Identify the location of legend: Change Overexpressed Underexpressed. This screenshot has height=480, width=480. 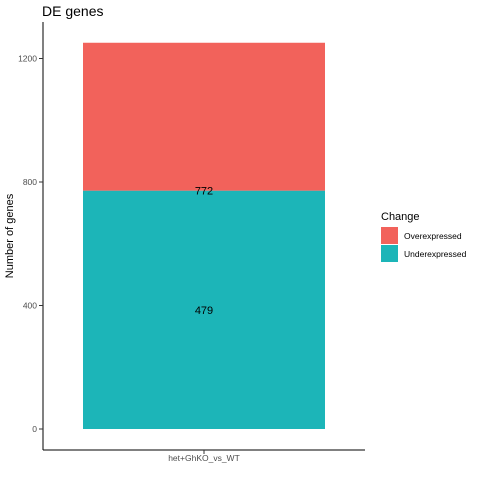
(424, 236).